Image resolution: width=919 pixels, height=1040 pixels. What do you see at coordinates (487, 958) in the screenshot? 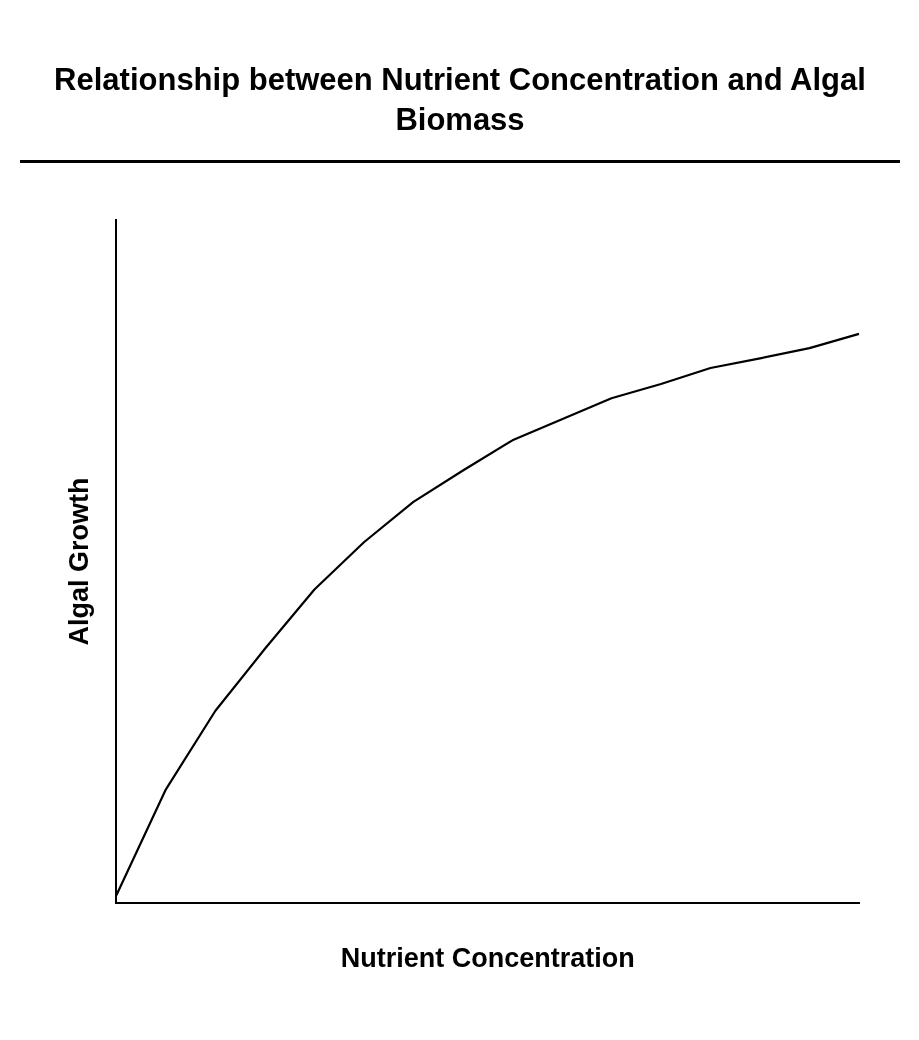
I see `x-axis-title: Nutrient Concentration` at bounding box center [487, 958].